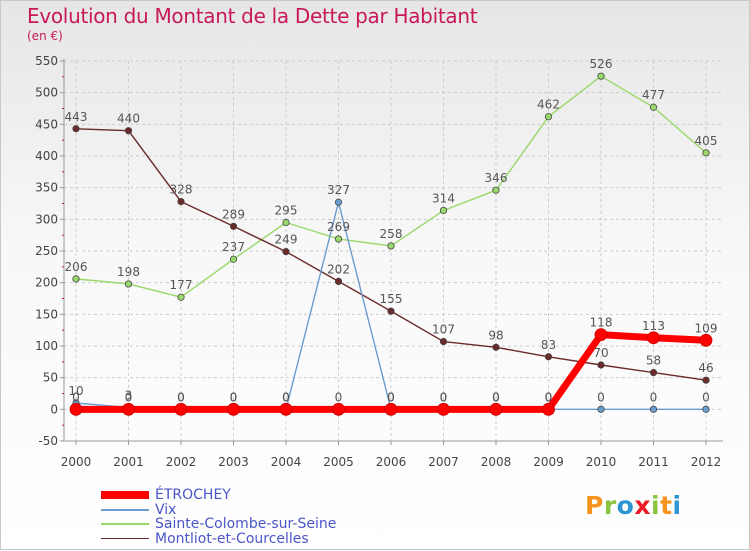 This screenshot has height=551, width=750. Describe the element at coordinates (46, 314) in the screenshot. I see `y-tick-label: 150` at that location.